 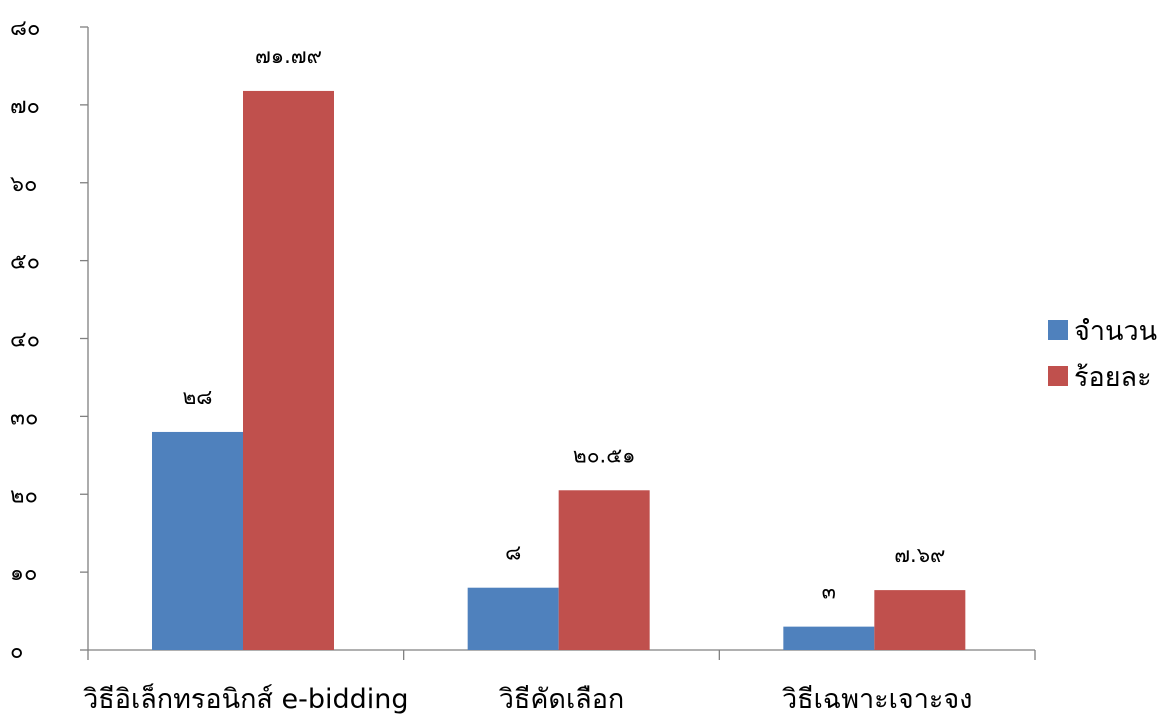 What do you see at coordinates (562, 699) in the screenshot?
I see `x-category-label: วิธีคัดเลือก` at bounding box center [562, 699].